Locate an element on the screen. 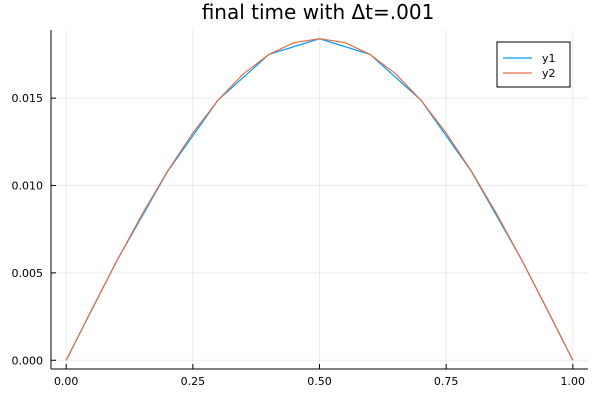 Image resolution: width=600 pixels, height=400 pixels. legend-box is located at coordinates (533, 64).